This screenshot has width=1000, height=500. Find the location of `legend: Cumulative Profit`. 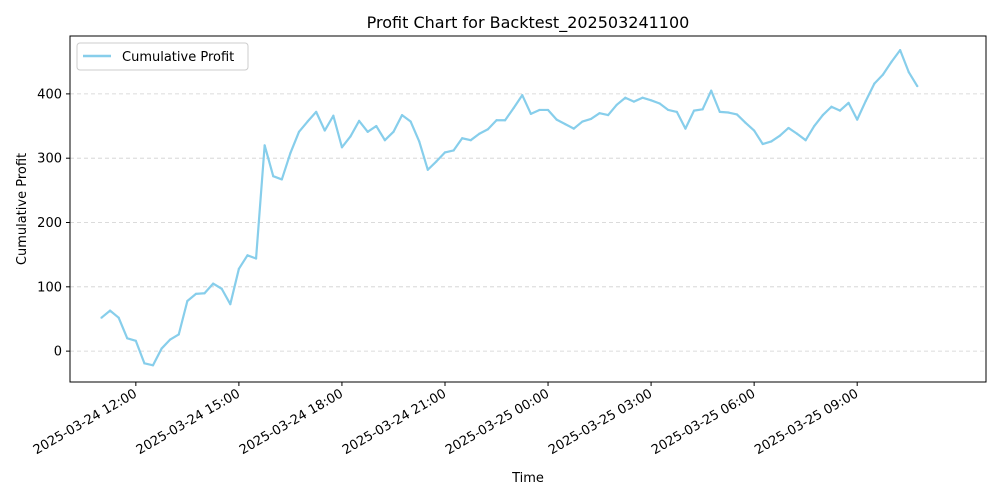

legend: Cumulative Profit is located at coordinates (162, 56).